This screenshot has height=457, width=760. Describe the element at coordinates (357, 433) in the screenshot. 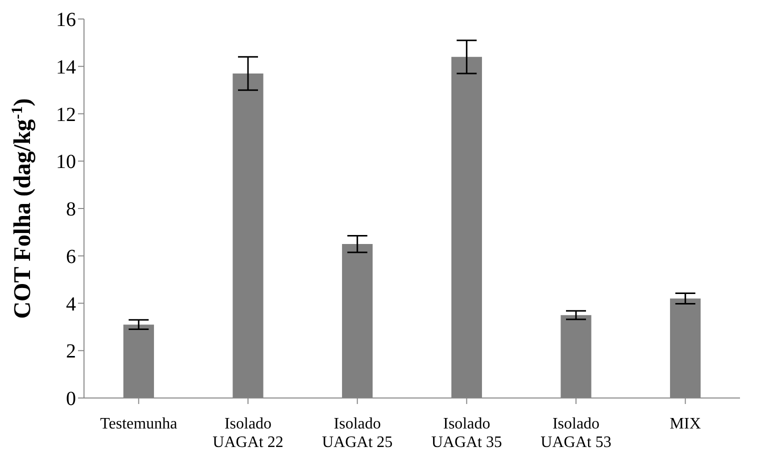

I see `x-tick-label: Isolado UAGAt 25` at that location.